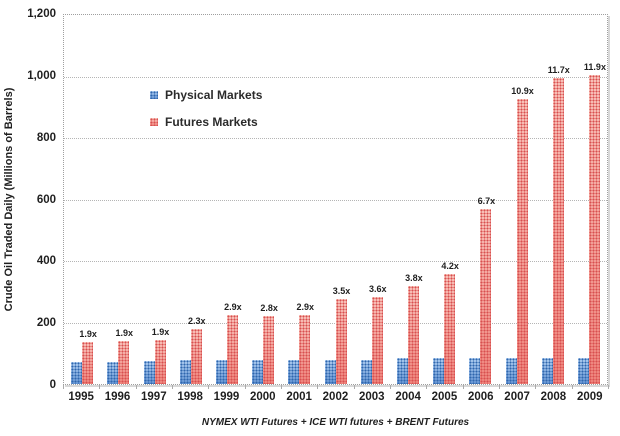  What do you see at coordinates (511, 370) in the screenshot?
I see `physical-bar-2007` at bounding box center [511, 370].